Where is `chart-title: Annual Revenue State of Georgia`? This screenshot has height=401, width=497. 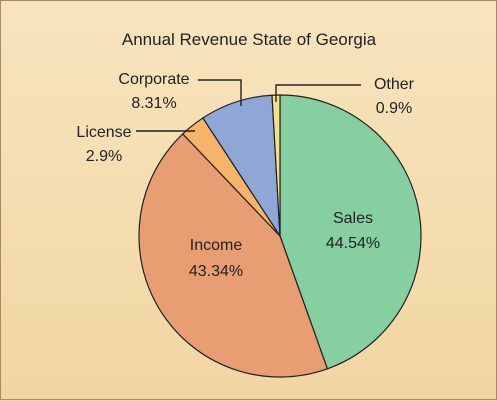 chart-title: Annual Revenue State of Georgia is located at coordinates (249, 39).